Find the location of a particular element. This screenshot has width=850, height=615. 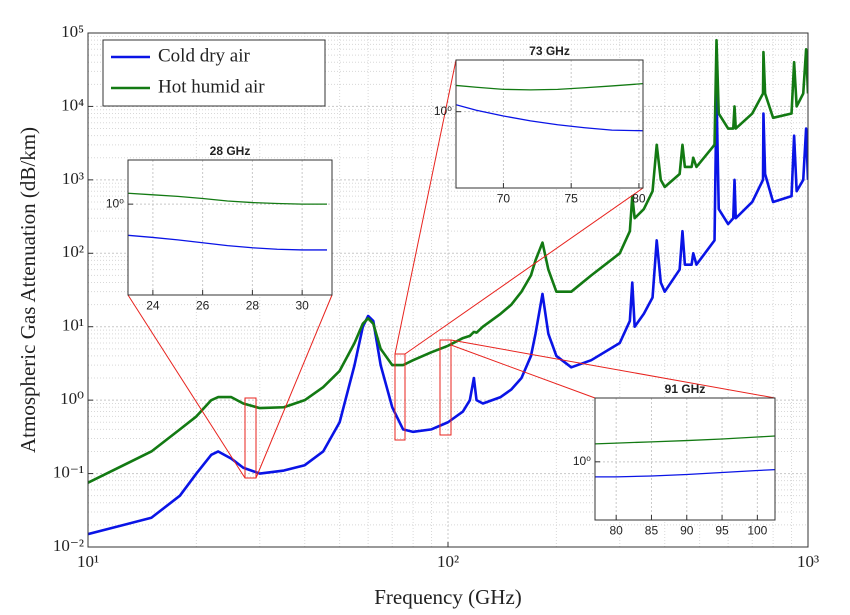

legend-label: Cold dry air is located at coordinates (204, 55).